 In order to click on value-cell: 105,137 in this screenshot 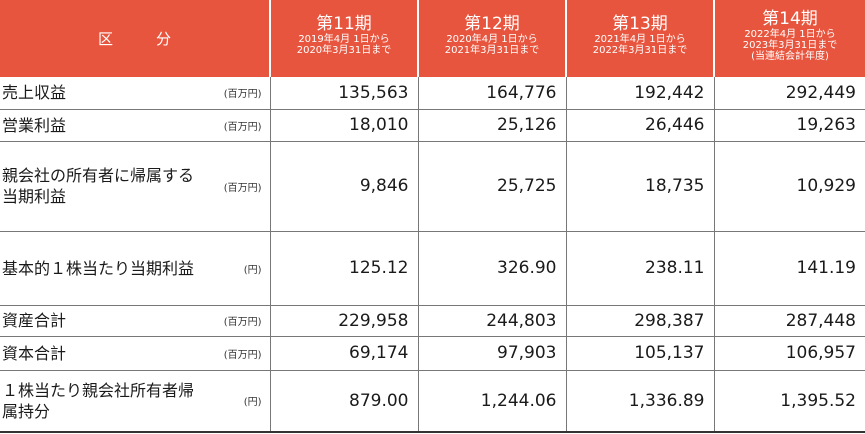, I will do `click(639, 353)`.